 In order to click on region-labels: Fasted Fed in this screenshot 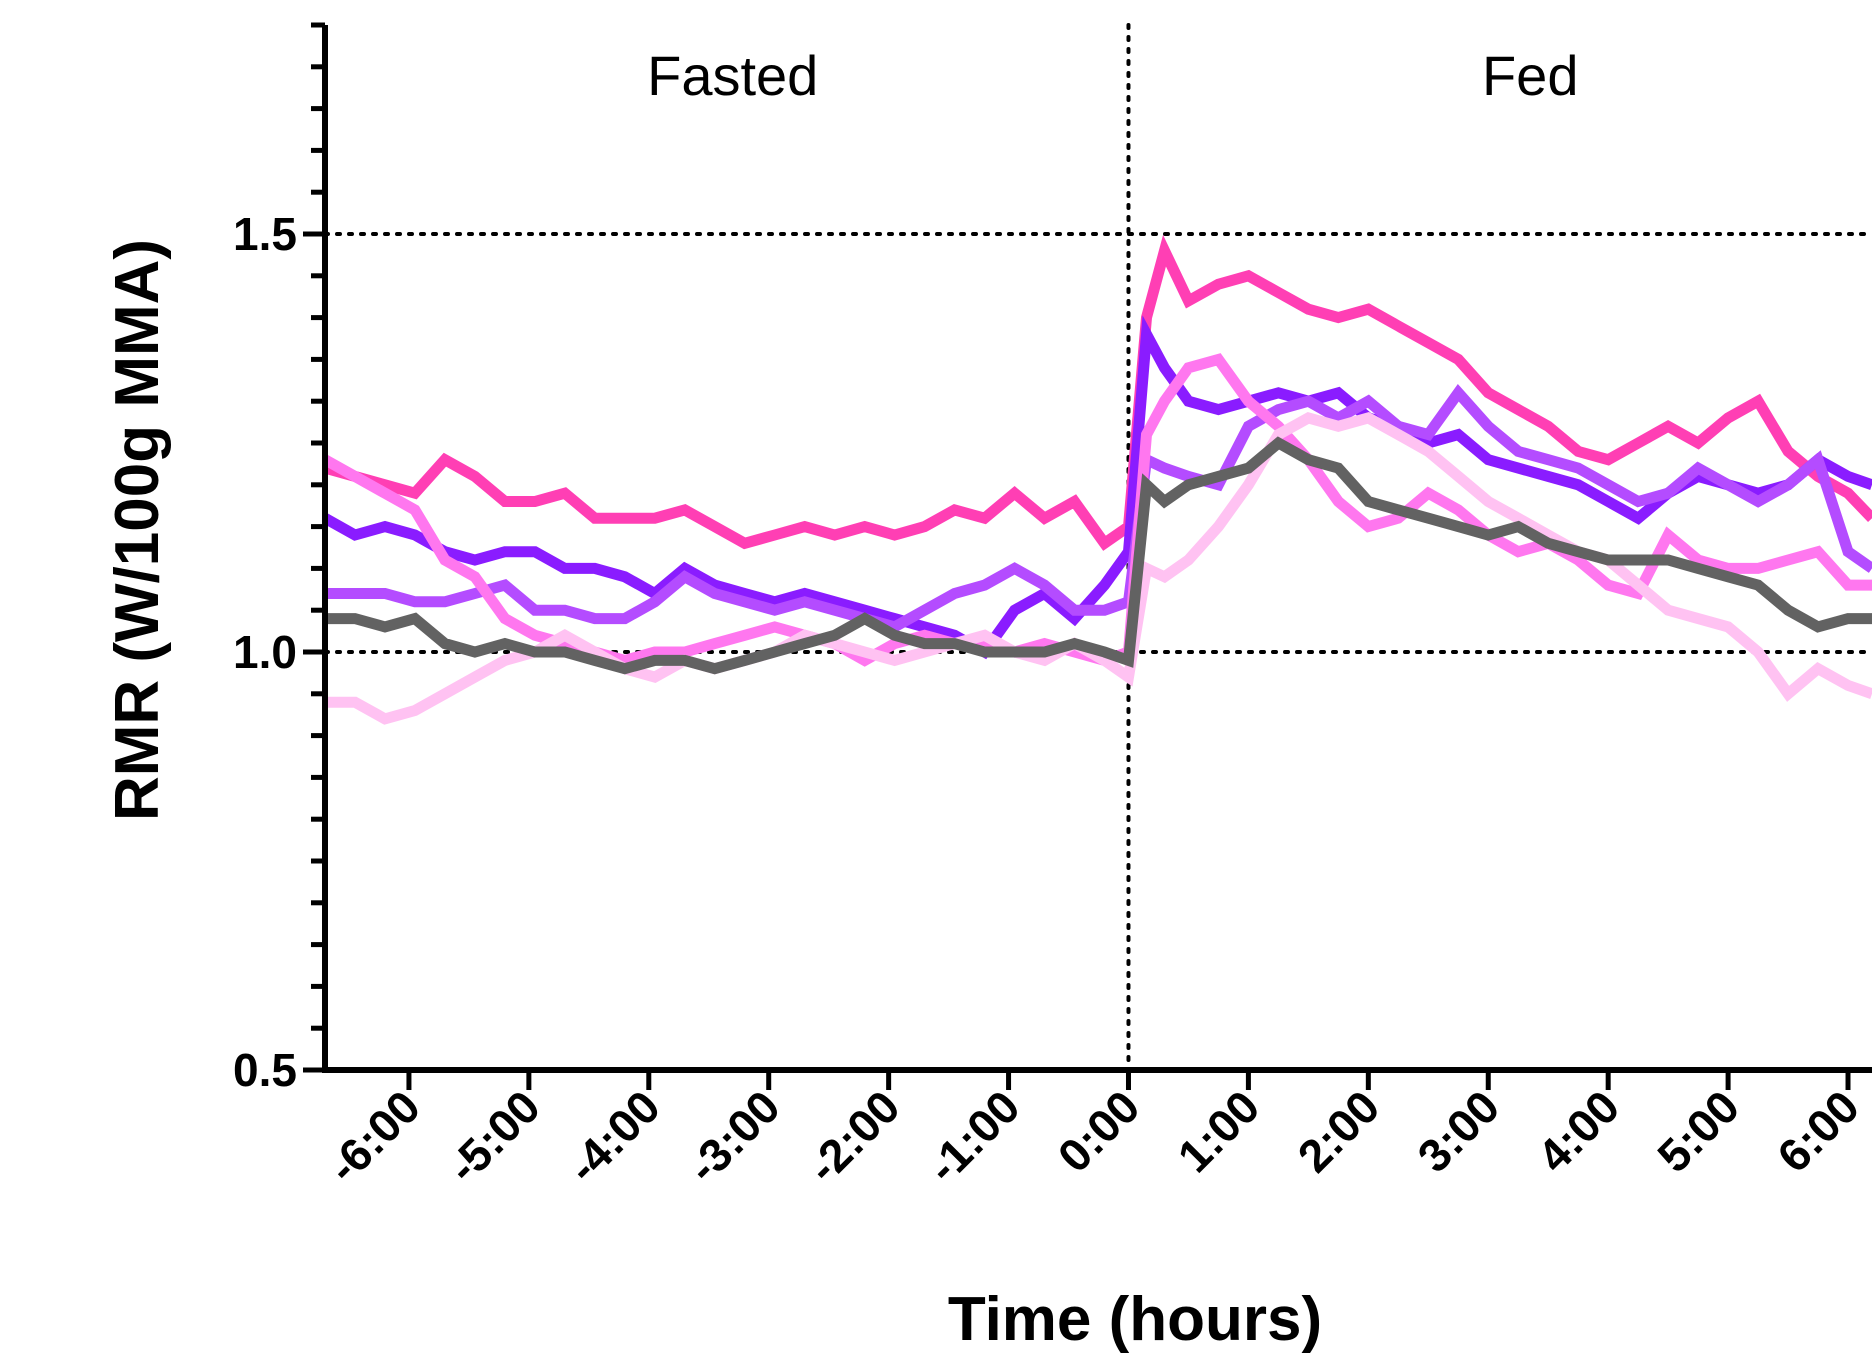, I will do `click(1112, 75)`.